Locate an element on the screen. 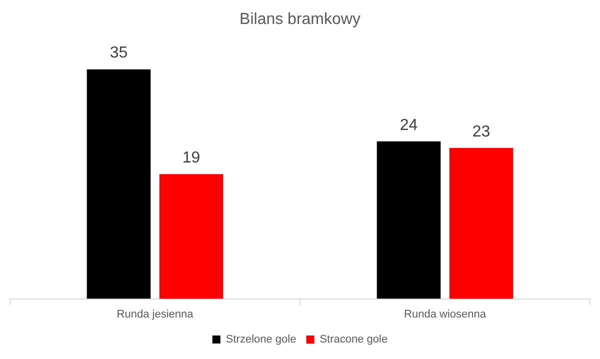 Image resolution: width=600 pixels, height=359 pixels. x-tick-label: Runda wiosenna is located at coordinates (445, 314).